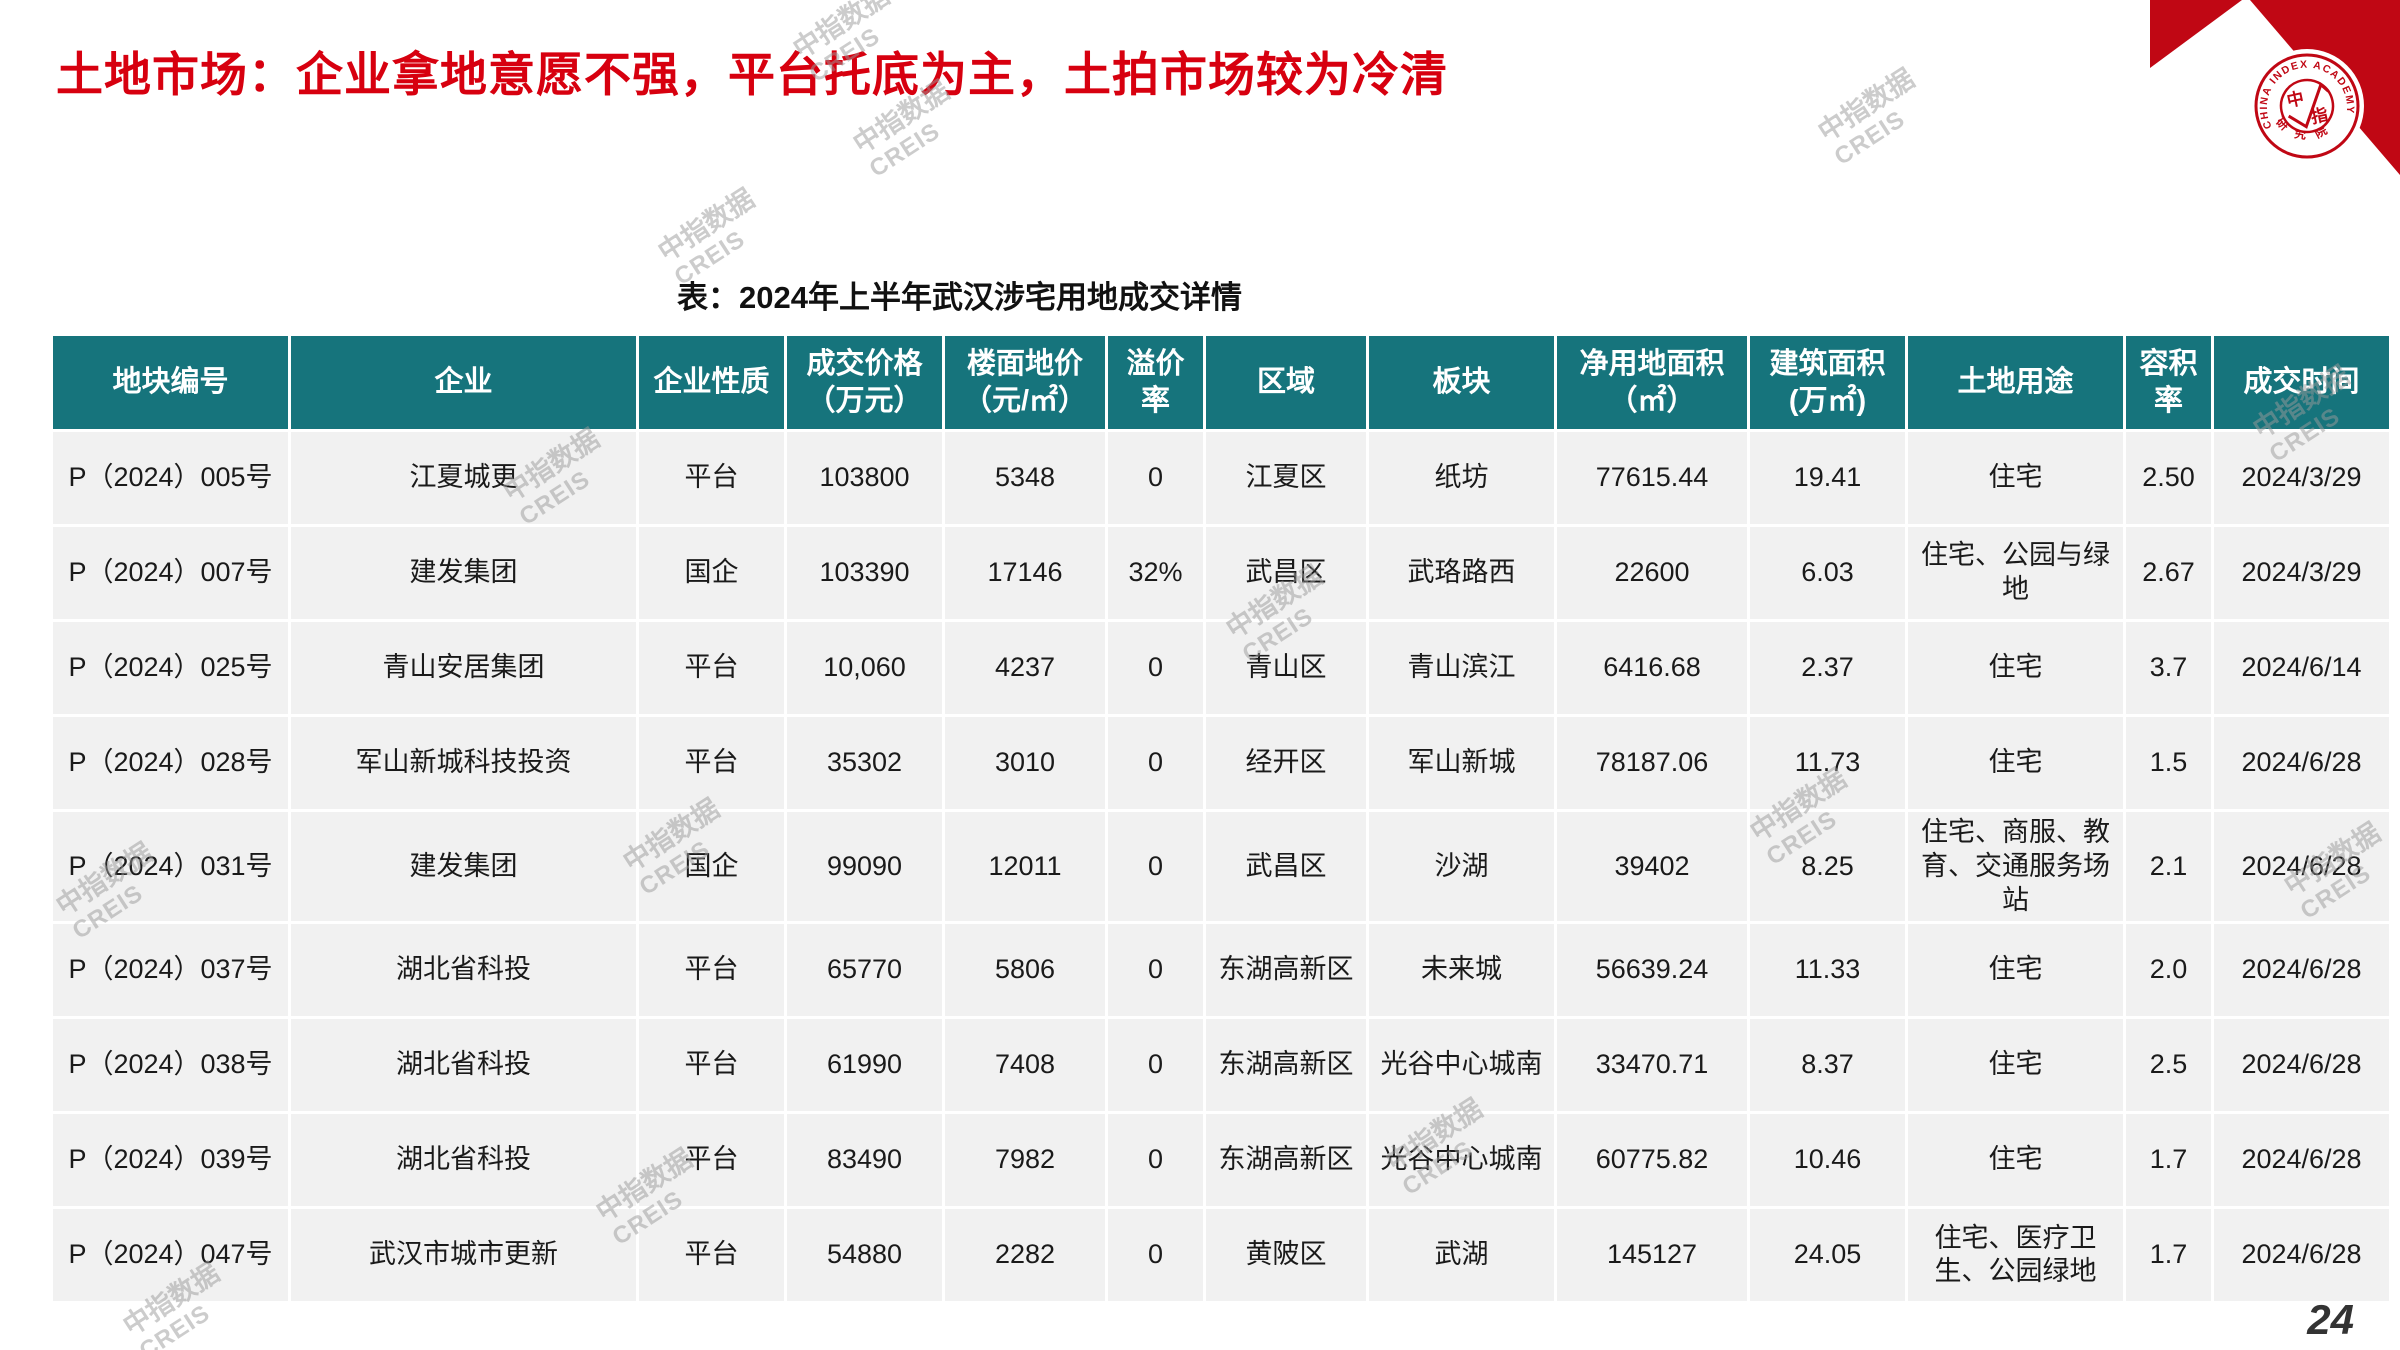 The image size is (2400, 1350). Describe the element at coordinates (1025, 763) in the screenshot. I see `cell-floor-price: 3010` at that location.